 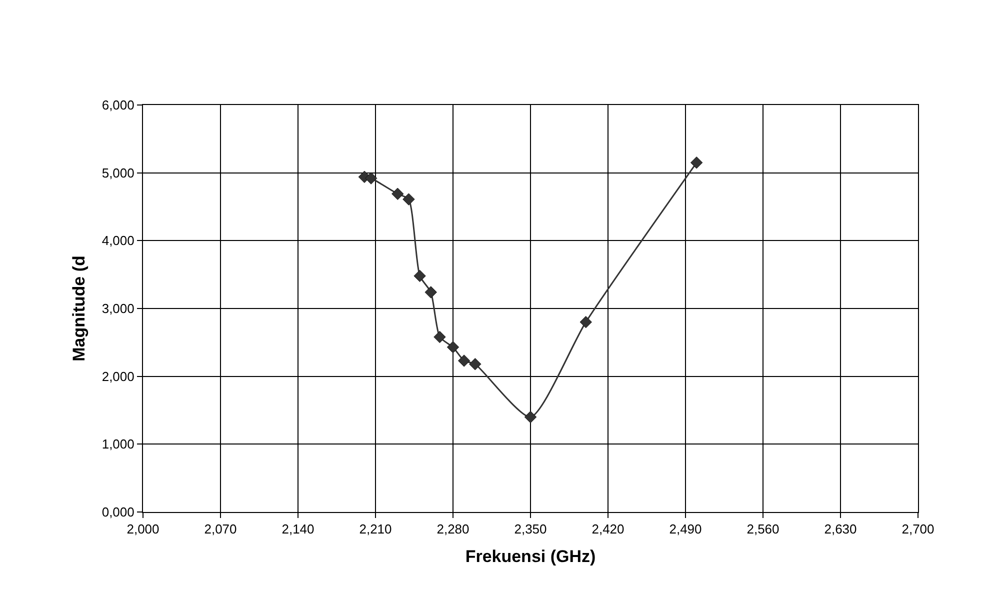 What do you see at coordinates (453, 529) in the screenshot?
I see `x-tick-label: 2,280` at bounding box center [453, 529].